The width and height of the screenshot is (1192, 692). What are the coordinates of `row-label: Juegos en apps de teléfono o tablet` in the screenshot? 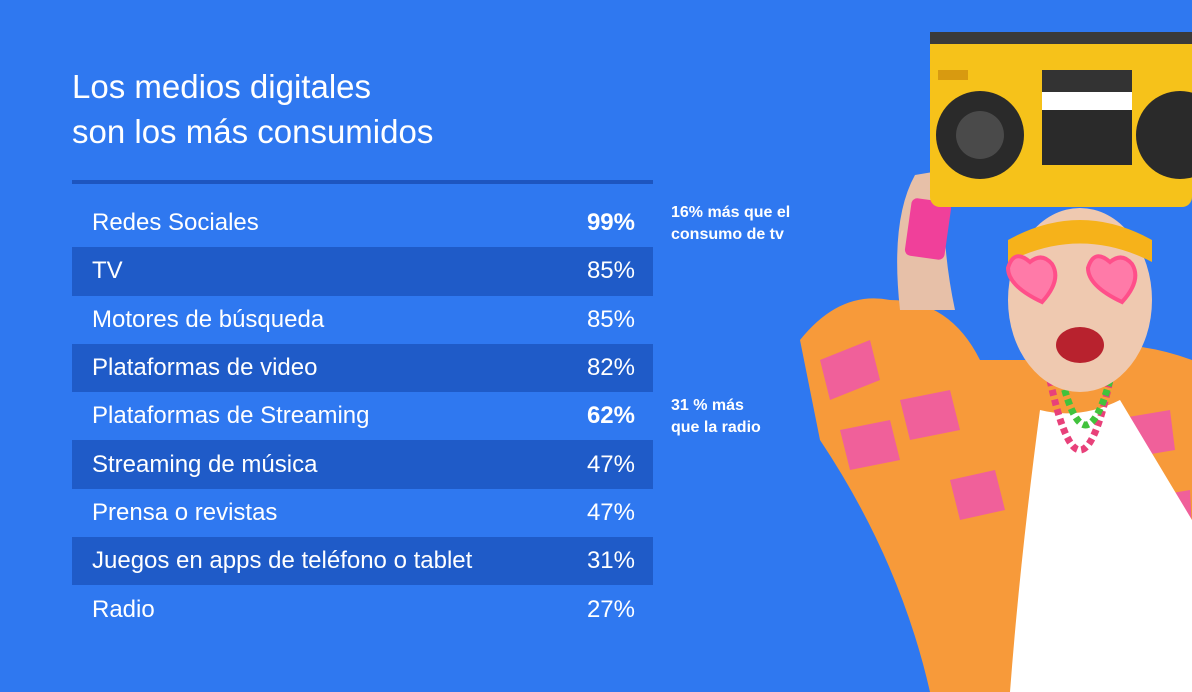 It's located at (282, 561).